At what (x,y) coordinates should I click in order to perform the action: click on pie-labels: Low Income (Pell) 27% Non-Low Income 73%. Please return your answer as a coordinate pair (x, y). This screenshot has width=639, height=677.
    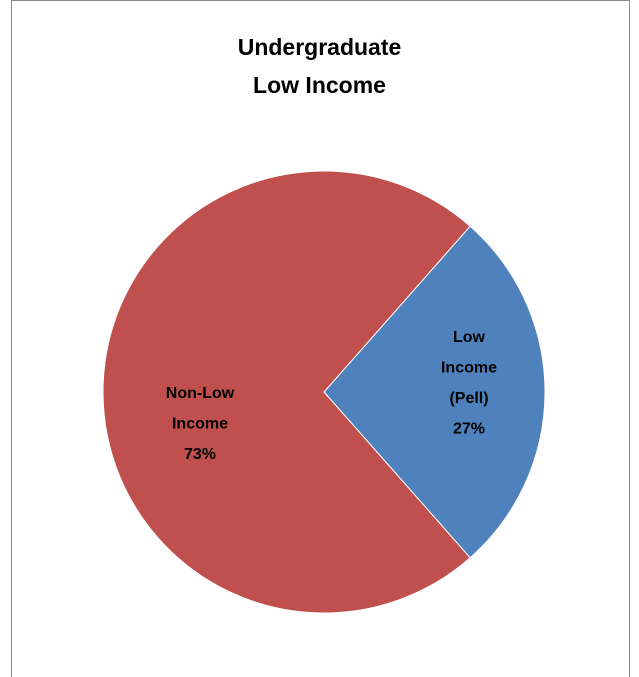
    Looking at the image, I should click on (331, 396).